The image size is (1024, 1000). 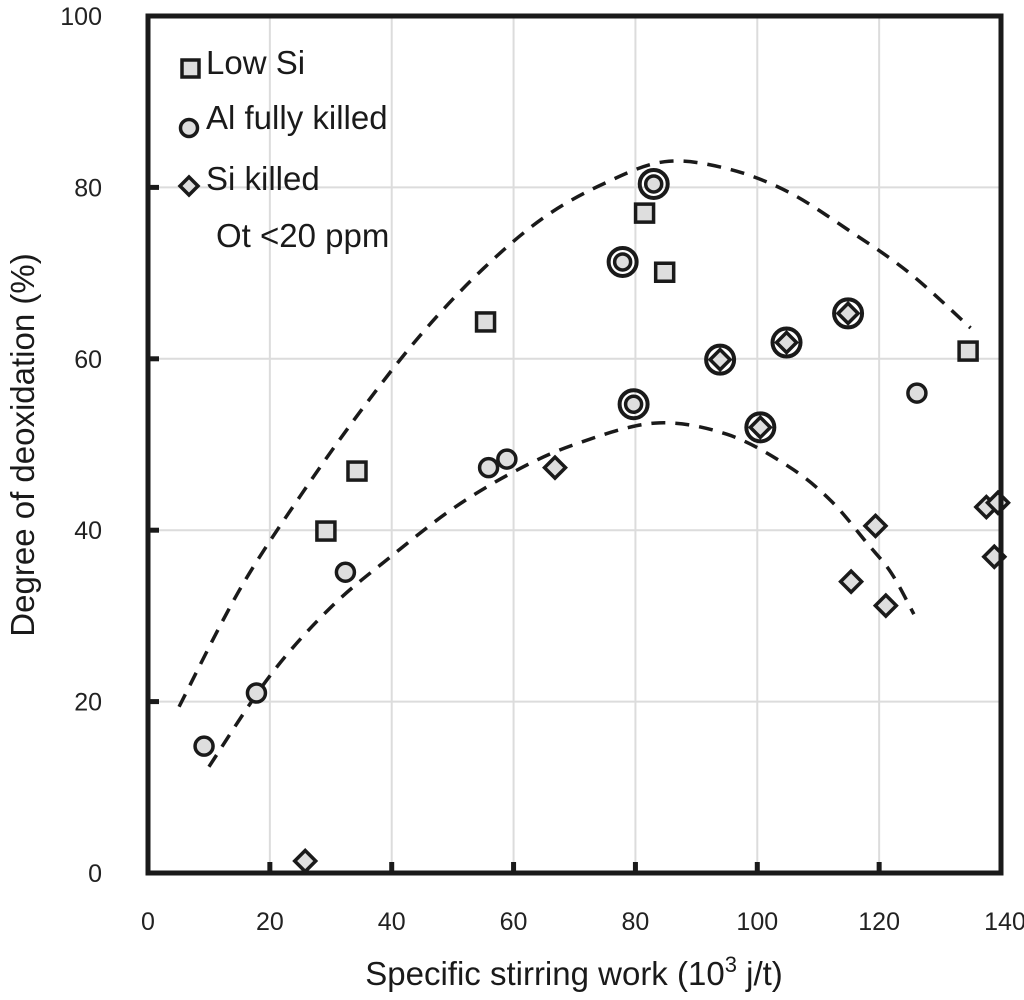 I want to click on annotation-oxygen-limit: Ot <20 ppm, so click(x=302, y=235).